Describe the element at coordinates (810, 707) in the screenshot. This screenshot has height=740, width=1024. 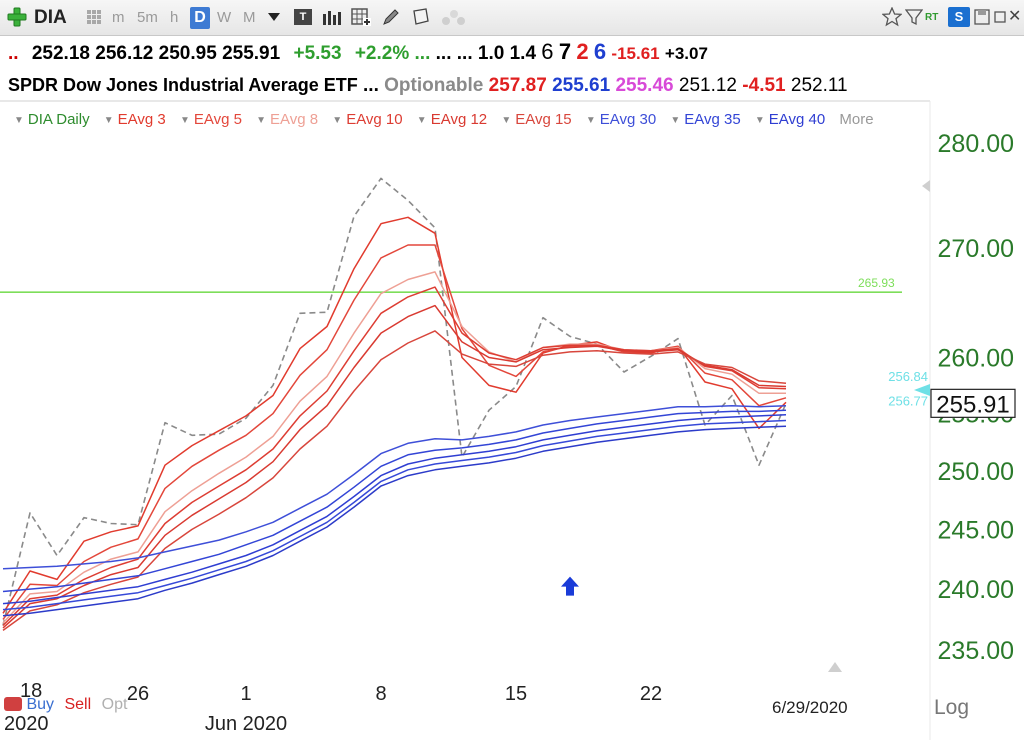
I see `current-date-label: 6/29/2020` at that location.